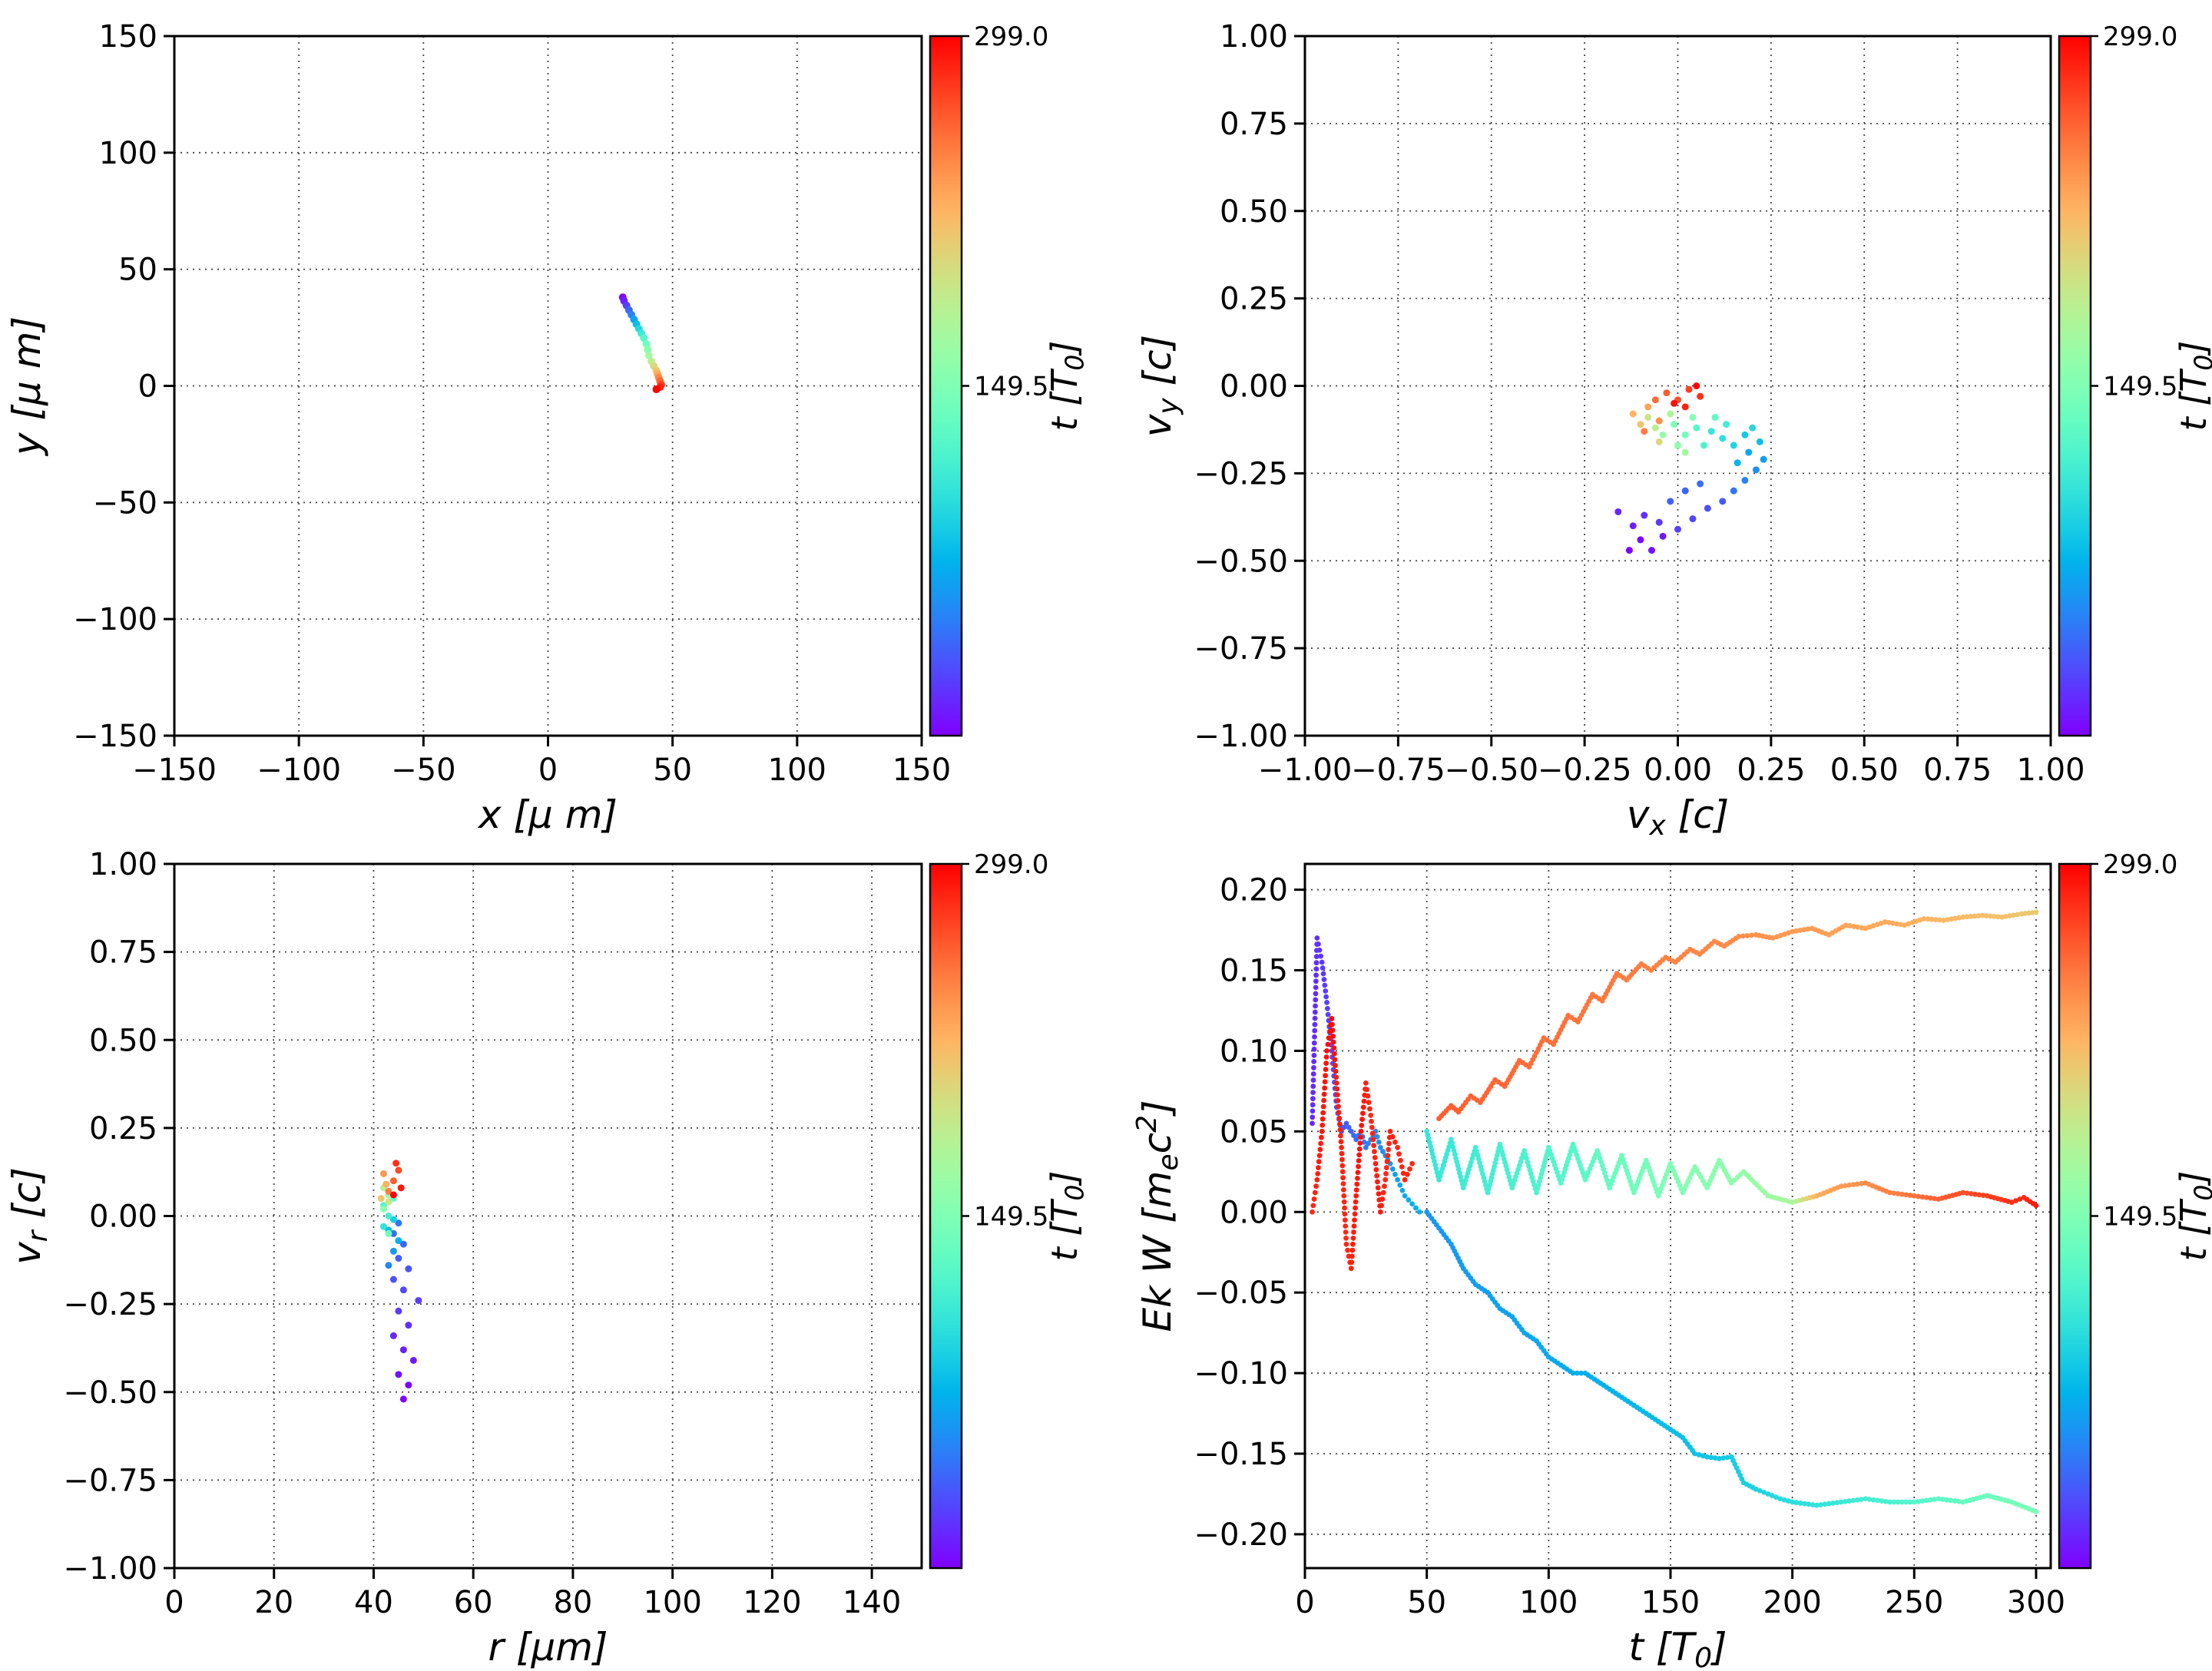 The image size is (2212, 1671). Describe the element at coordinates (115, 619) in the screenshot. I see `y-tick-label: −100` at that location.